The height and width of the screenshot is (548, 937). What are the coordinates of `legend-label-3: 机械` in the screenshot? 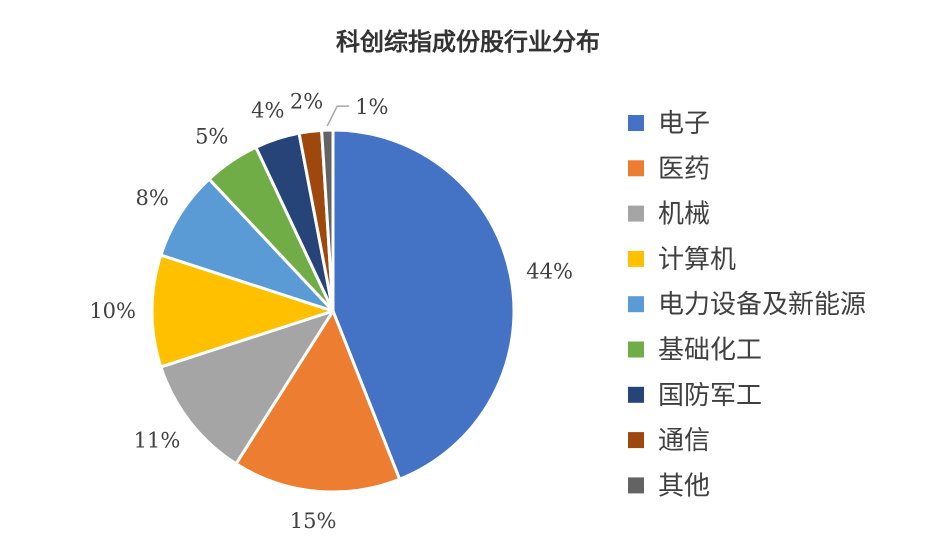 It's located at (684, 215).